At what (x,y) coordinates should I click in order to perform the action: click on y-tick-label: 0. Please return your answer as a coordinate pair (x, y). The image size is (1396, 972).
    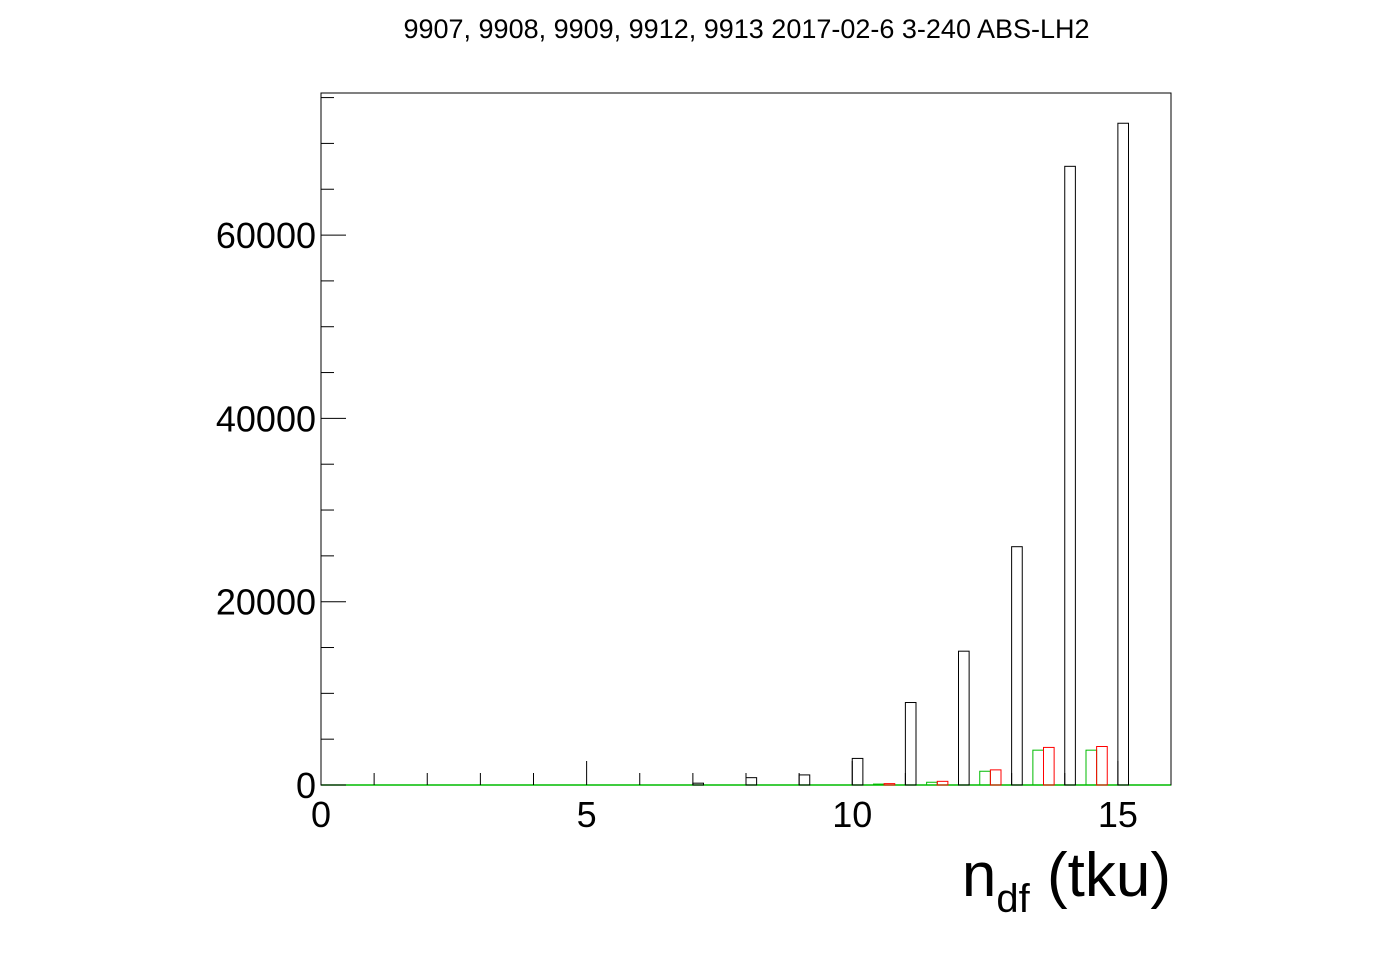
    Looking at the image, I should click on (306, 785).